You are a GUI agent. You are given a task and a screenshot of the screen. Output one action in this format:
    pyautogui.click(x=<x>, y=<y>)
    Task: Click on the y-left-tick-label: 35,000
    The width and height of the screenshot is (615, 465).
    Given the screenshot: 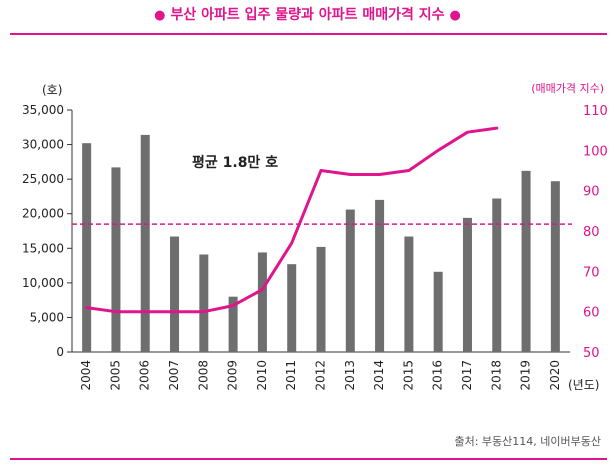 What is the action you would take?
    pyautogui.click(x=43, y=110)
    